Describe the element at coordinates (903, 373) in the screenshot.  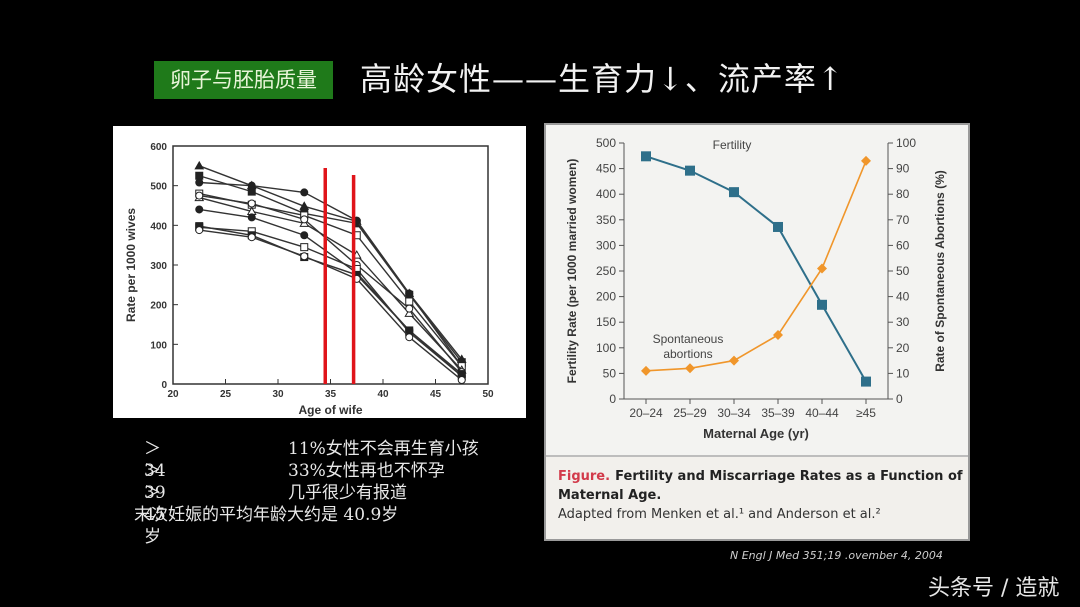
I see `y-right-tick-label: 10` at that location.